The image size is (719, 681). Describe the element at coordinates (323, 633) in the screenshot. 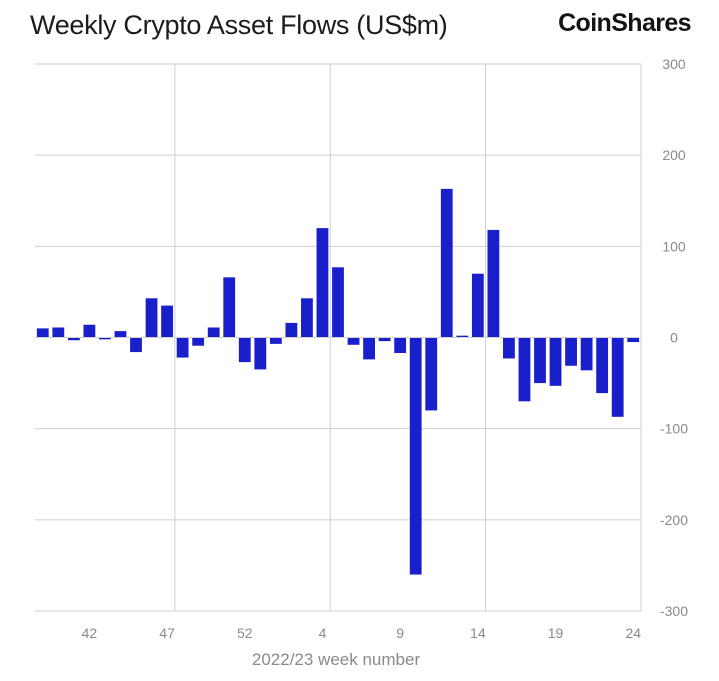

I see `x-tick-label: 4` at that location.